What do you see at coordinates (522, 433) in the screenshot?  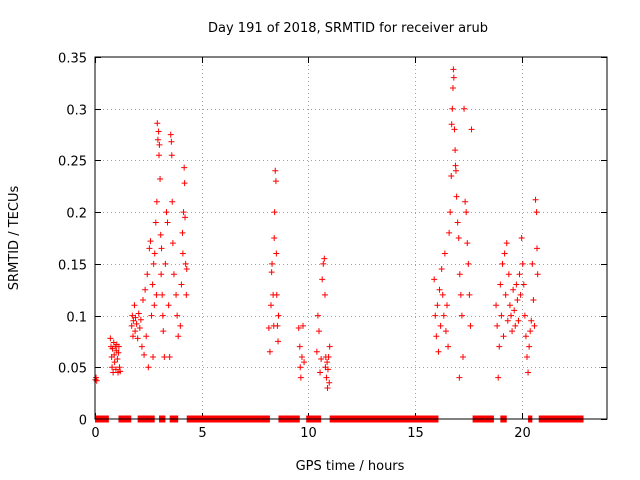 I see `x-tick-label: 20` at bounding box center [522, 433].